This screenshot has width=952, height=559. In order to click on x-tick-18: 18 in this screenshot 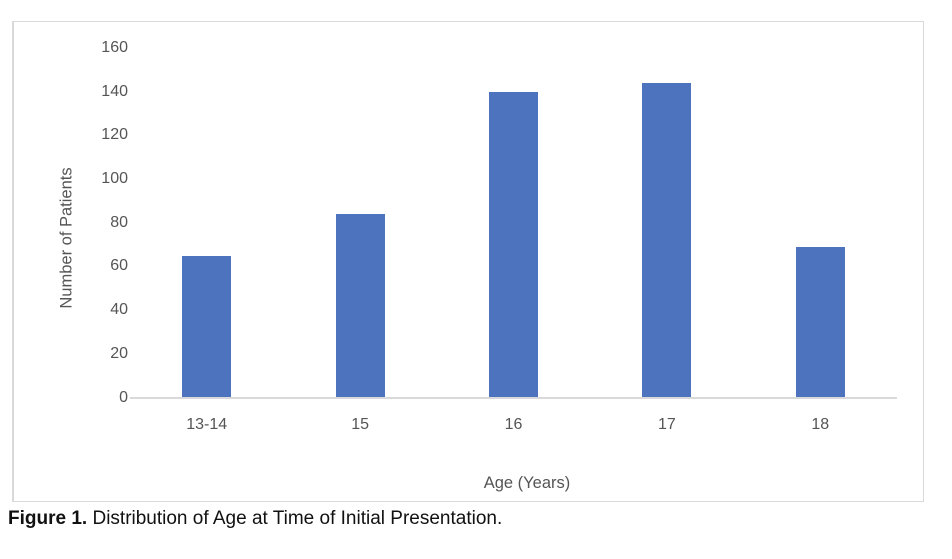, I will do `click(820, 424)`.